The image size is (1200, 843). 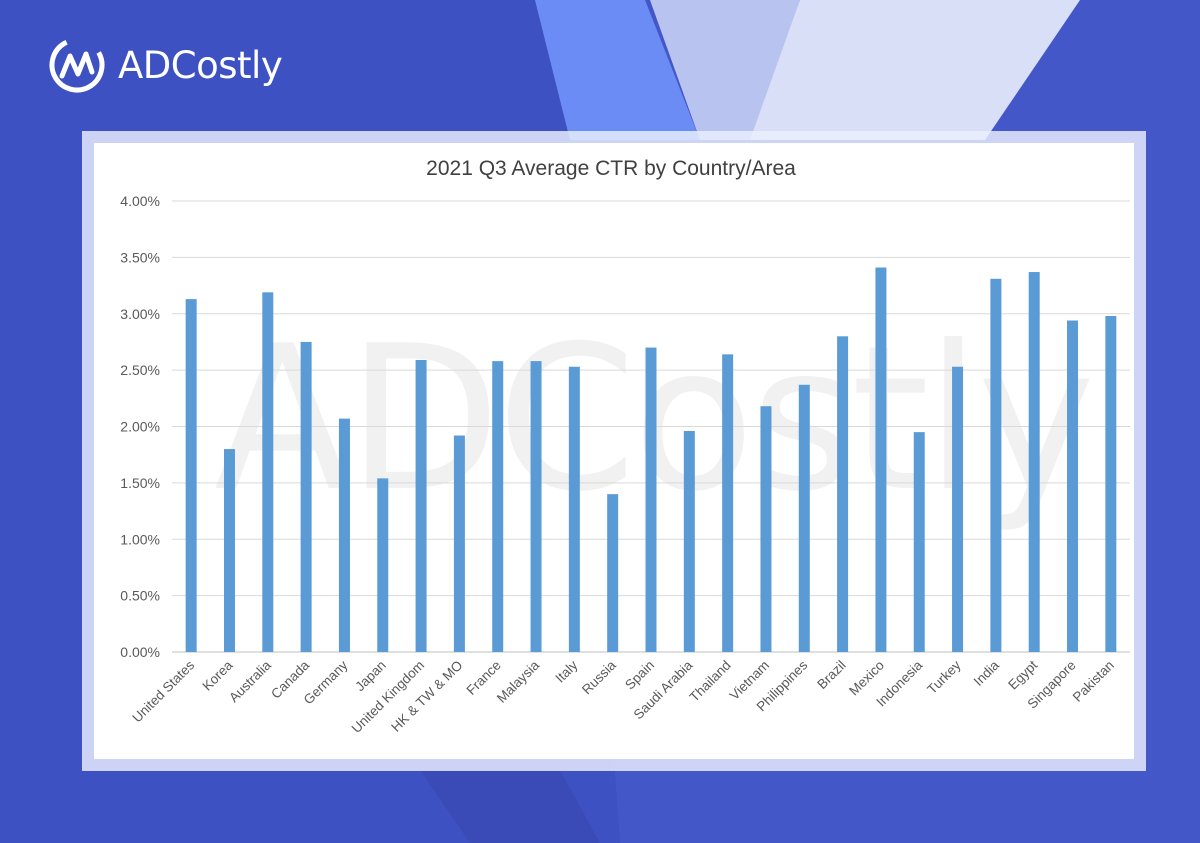 What do you see at coordinates (344, 535) in the screenshot?
I see `bar-germany` at bounding box center [344, 535].